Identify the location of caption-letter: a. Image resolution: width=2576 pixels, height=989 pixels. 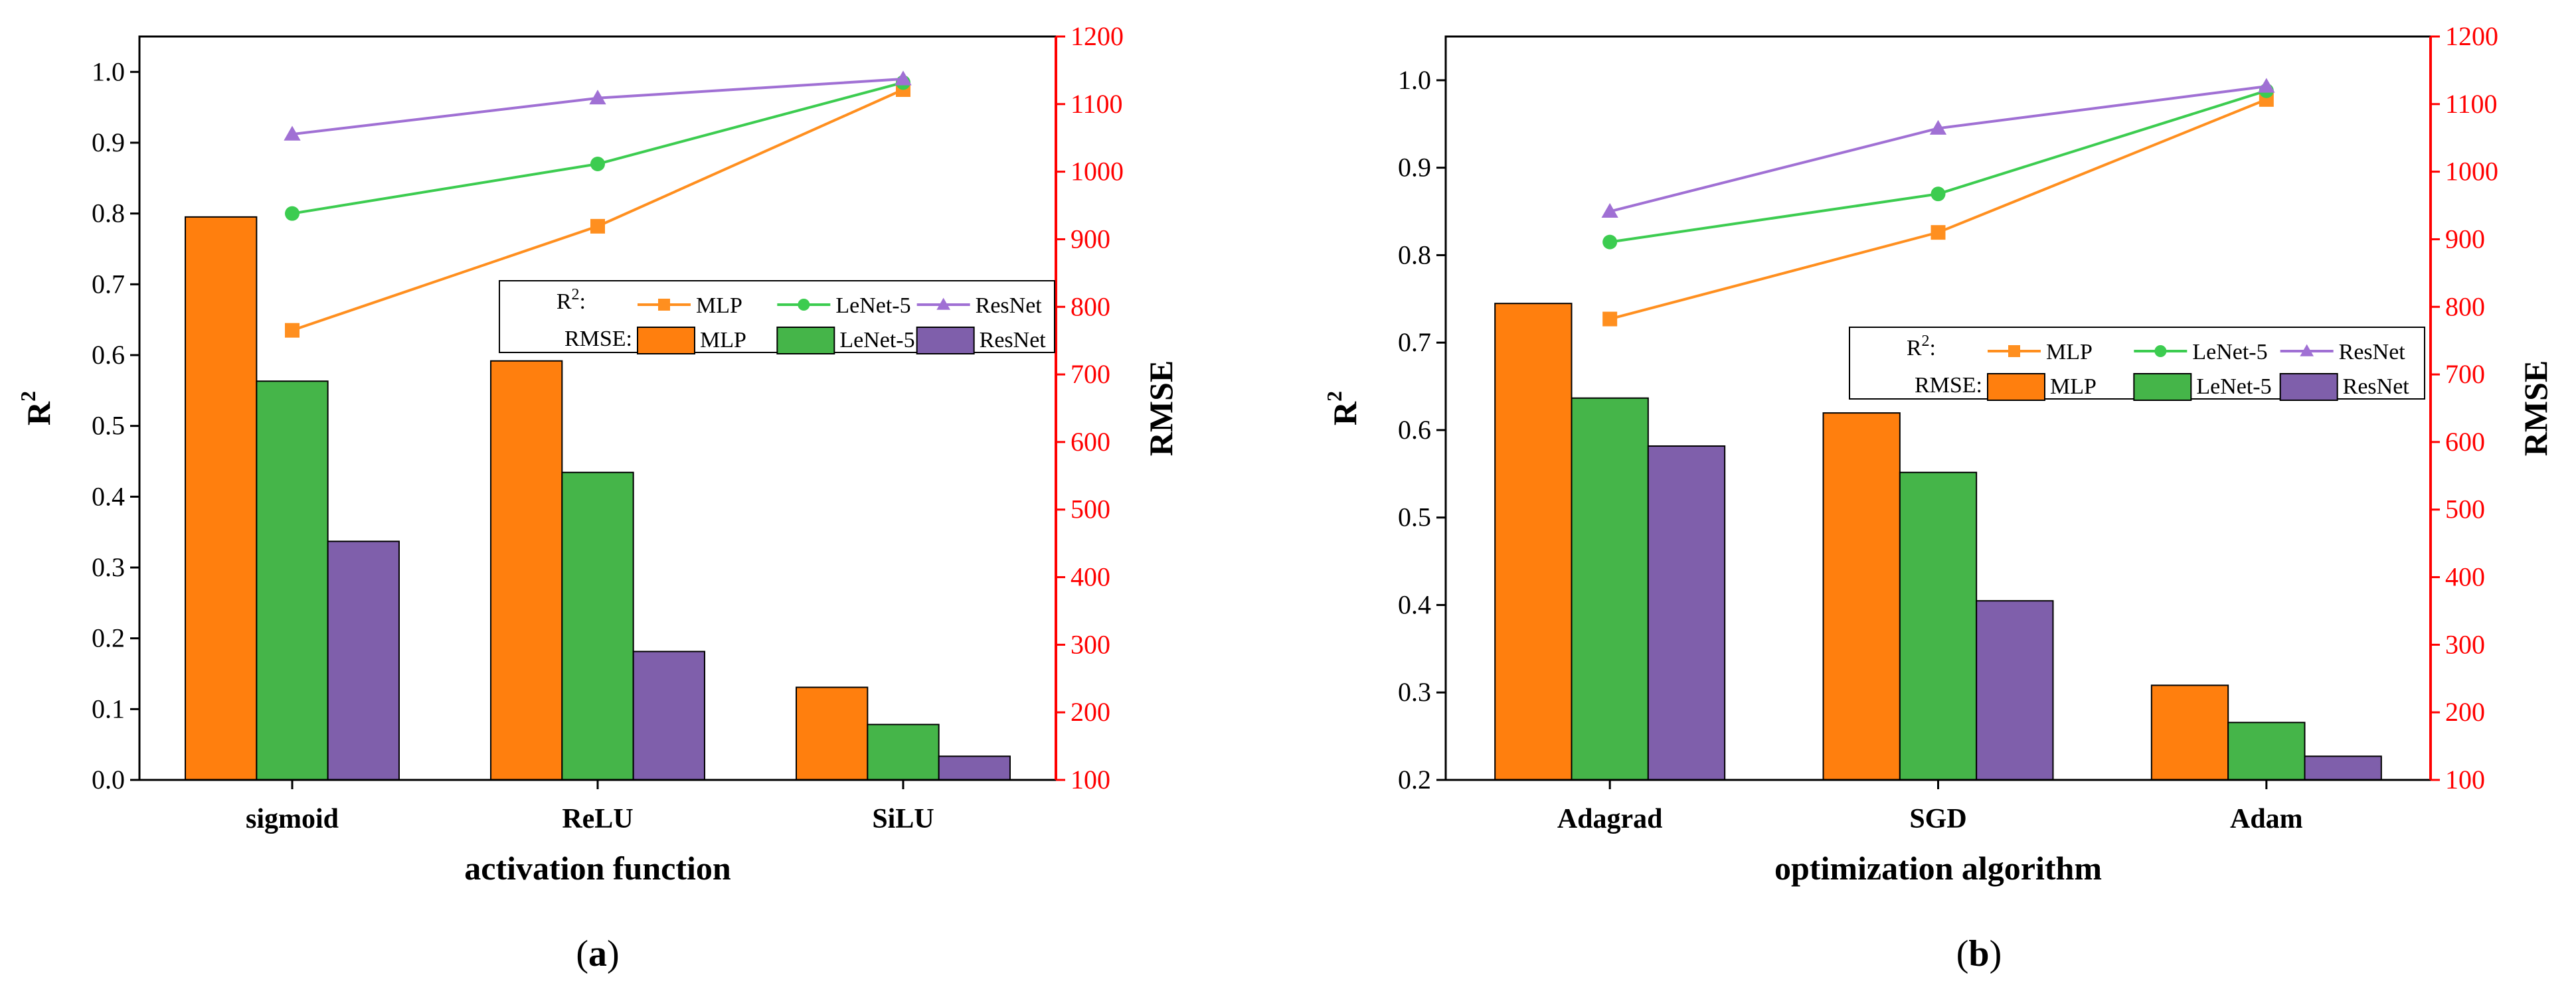
(597, 954).